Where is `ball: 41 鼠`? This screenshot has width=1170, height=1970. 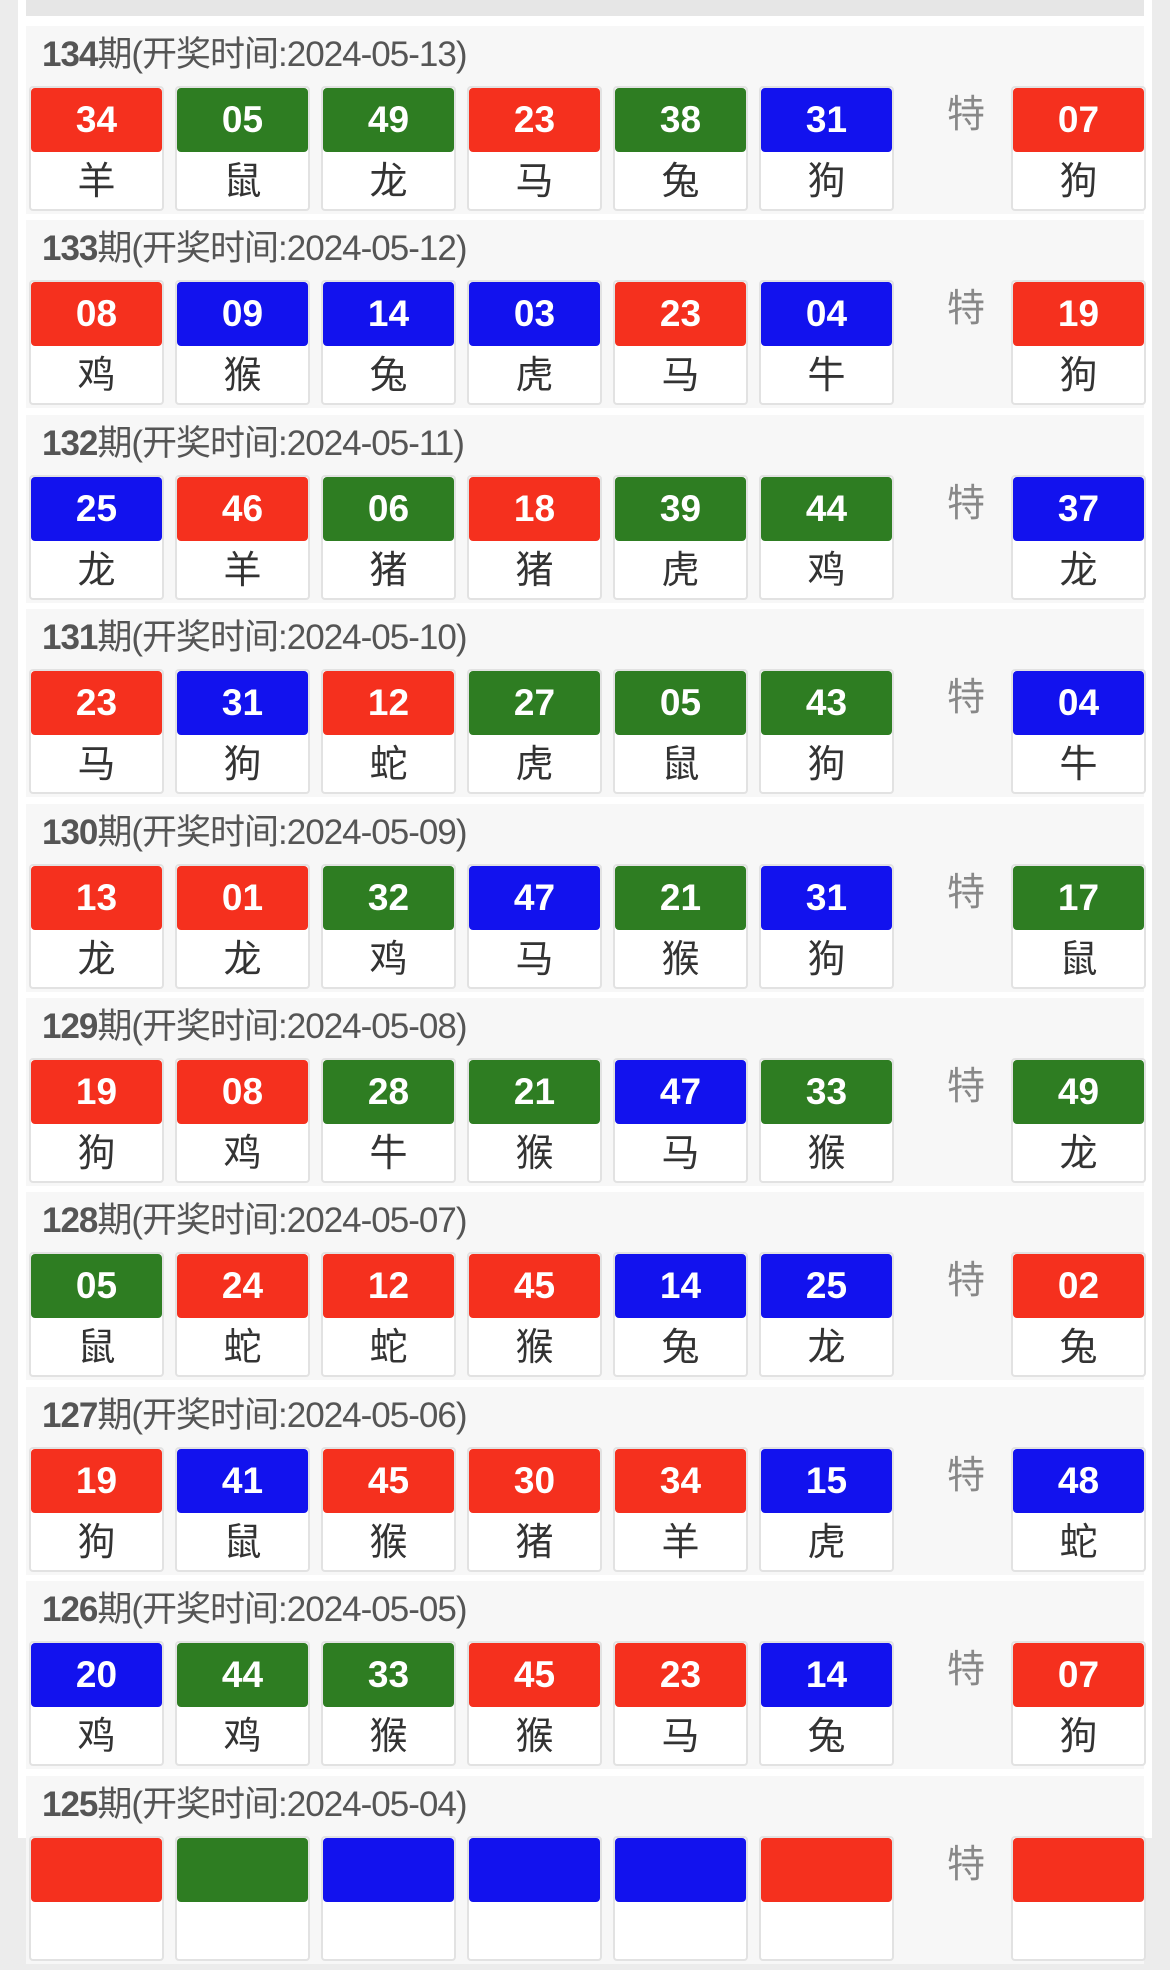 ball: 41 鼠 is located at coordinates (242, 1509).